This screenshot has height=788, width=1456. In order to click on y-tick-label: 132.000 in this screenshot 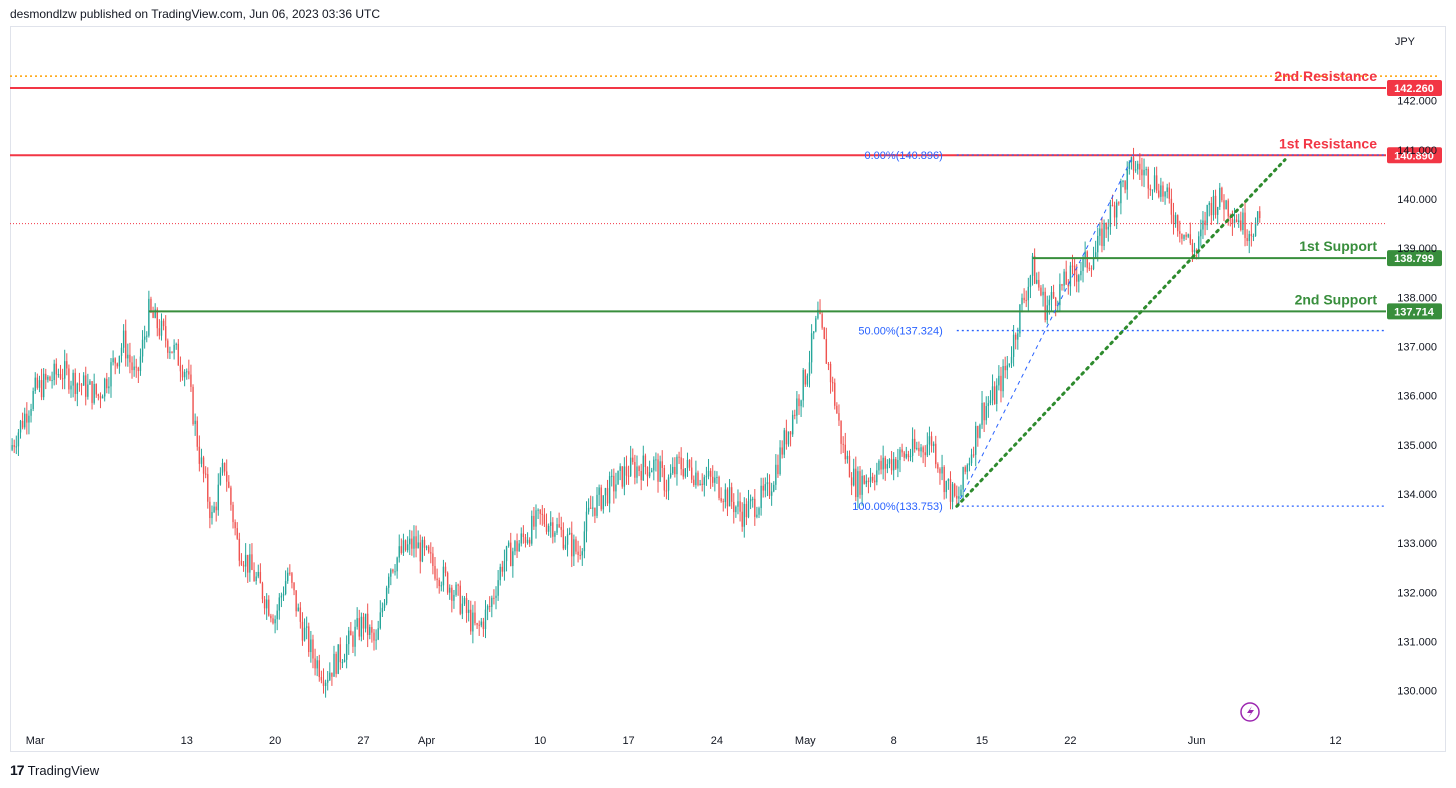, I will do `click(1417, 593)`.